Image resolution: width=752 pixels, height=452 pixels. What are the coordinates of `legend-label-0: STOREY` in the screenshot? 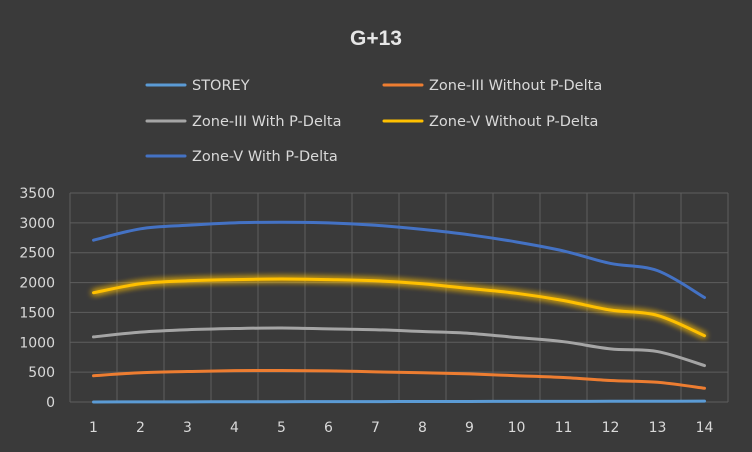 It's located at (221, 86).